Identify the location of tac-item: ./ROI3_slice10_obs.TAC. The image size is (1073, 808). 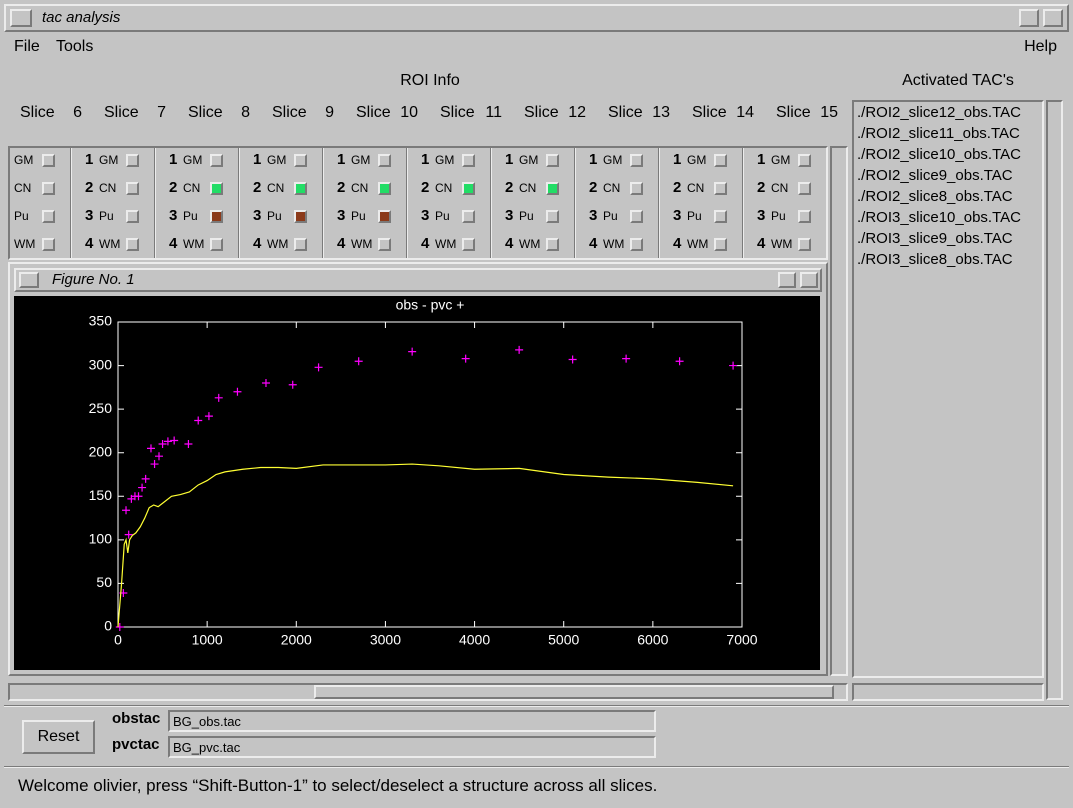
(939, 217).